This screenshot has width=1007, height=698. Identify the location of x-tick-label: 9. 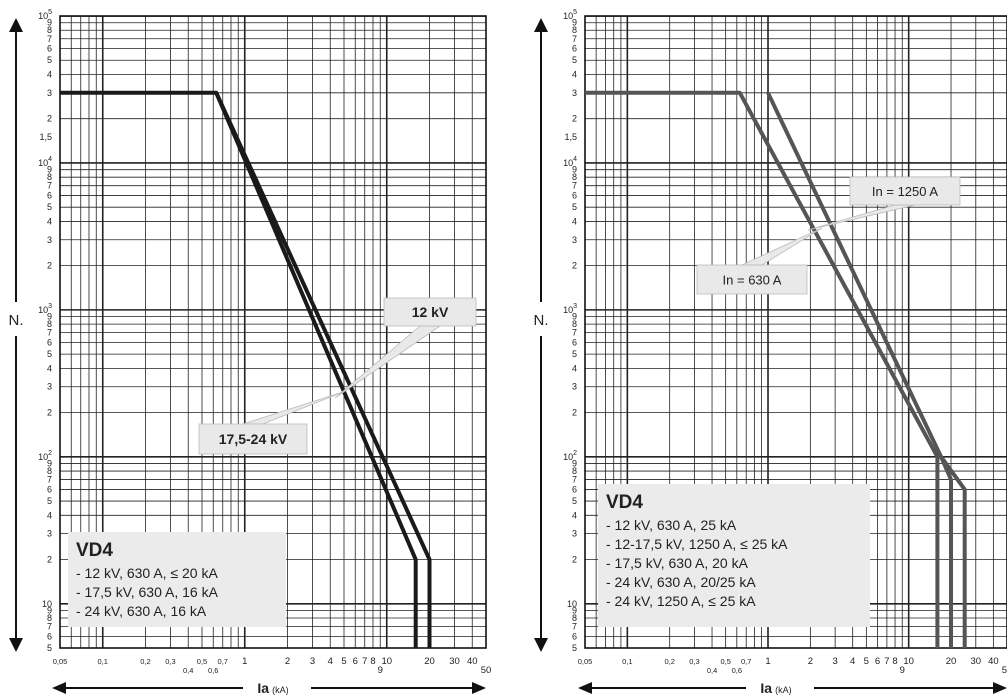
(902, 670).